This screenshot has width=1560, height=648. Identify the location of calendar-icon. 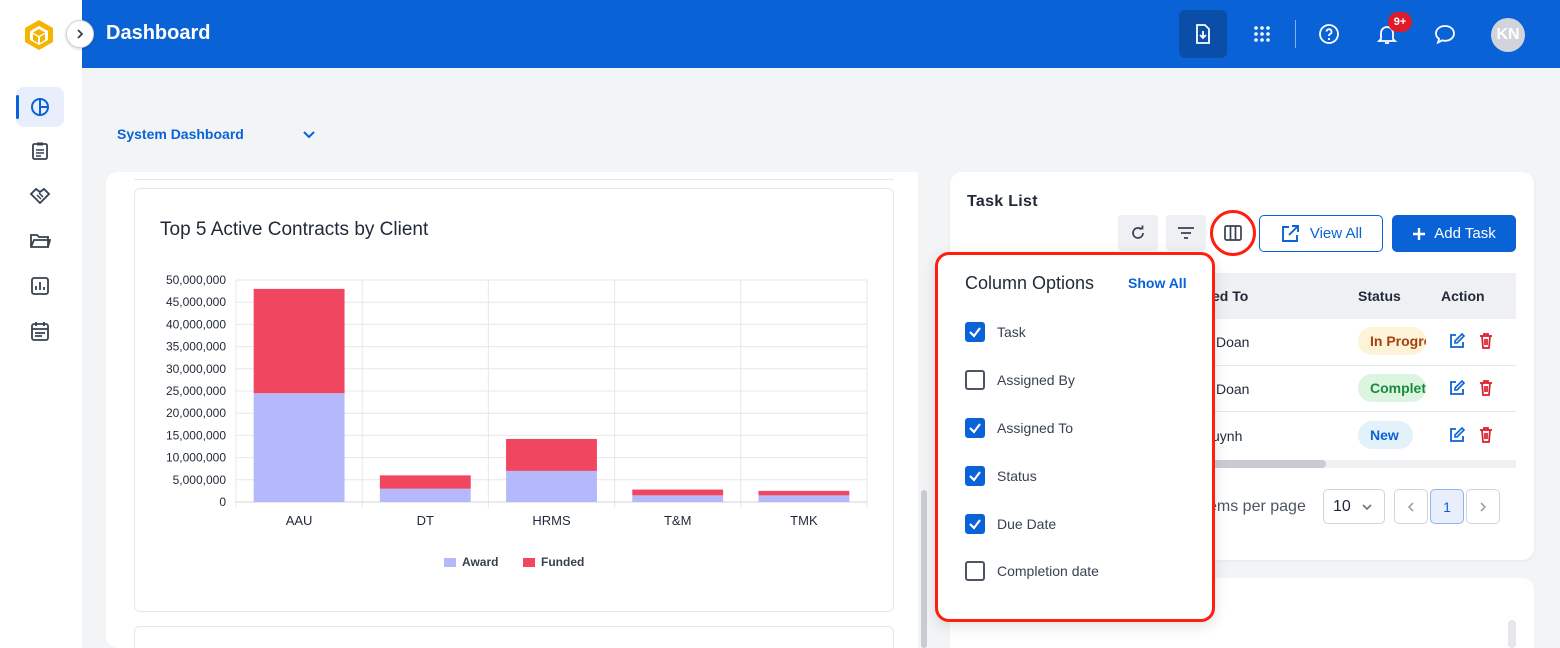
(40, 331).